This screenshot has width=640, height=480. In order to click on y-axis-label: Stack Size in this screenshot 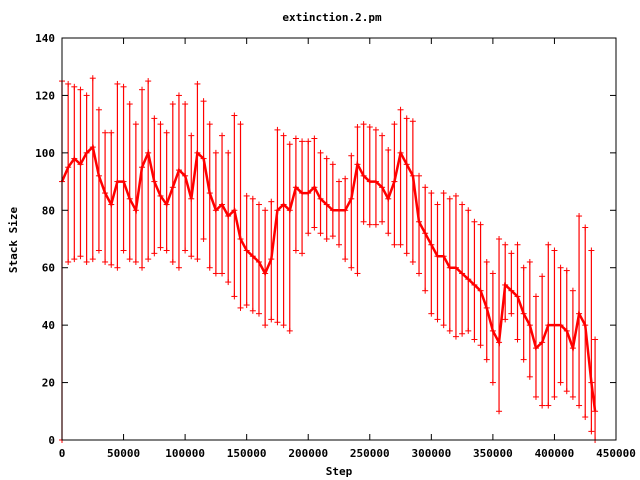, I will do `click(13, 240)`.